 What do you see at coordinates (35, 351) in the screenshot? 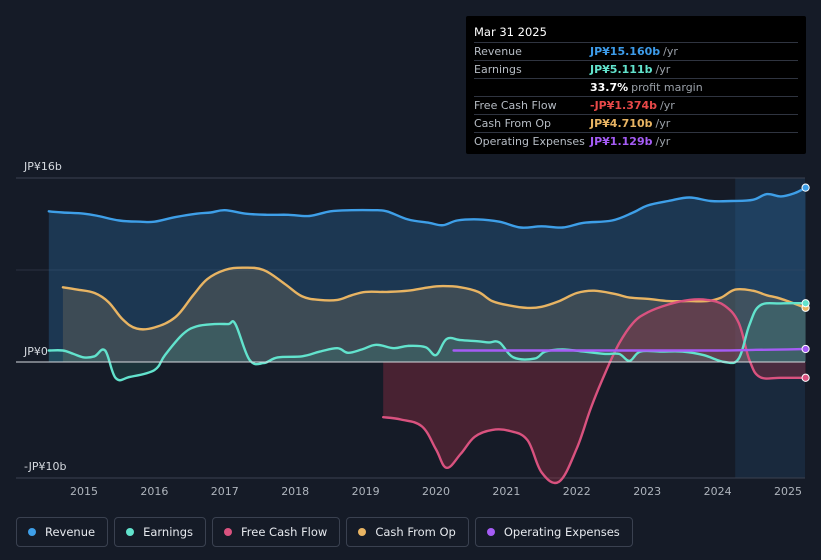
I see `y-axis-label: JP¥0` at bounding box center [35, 351].